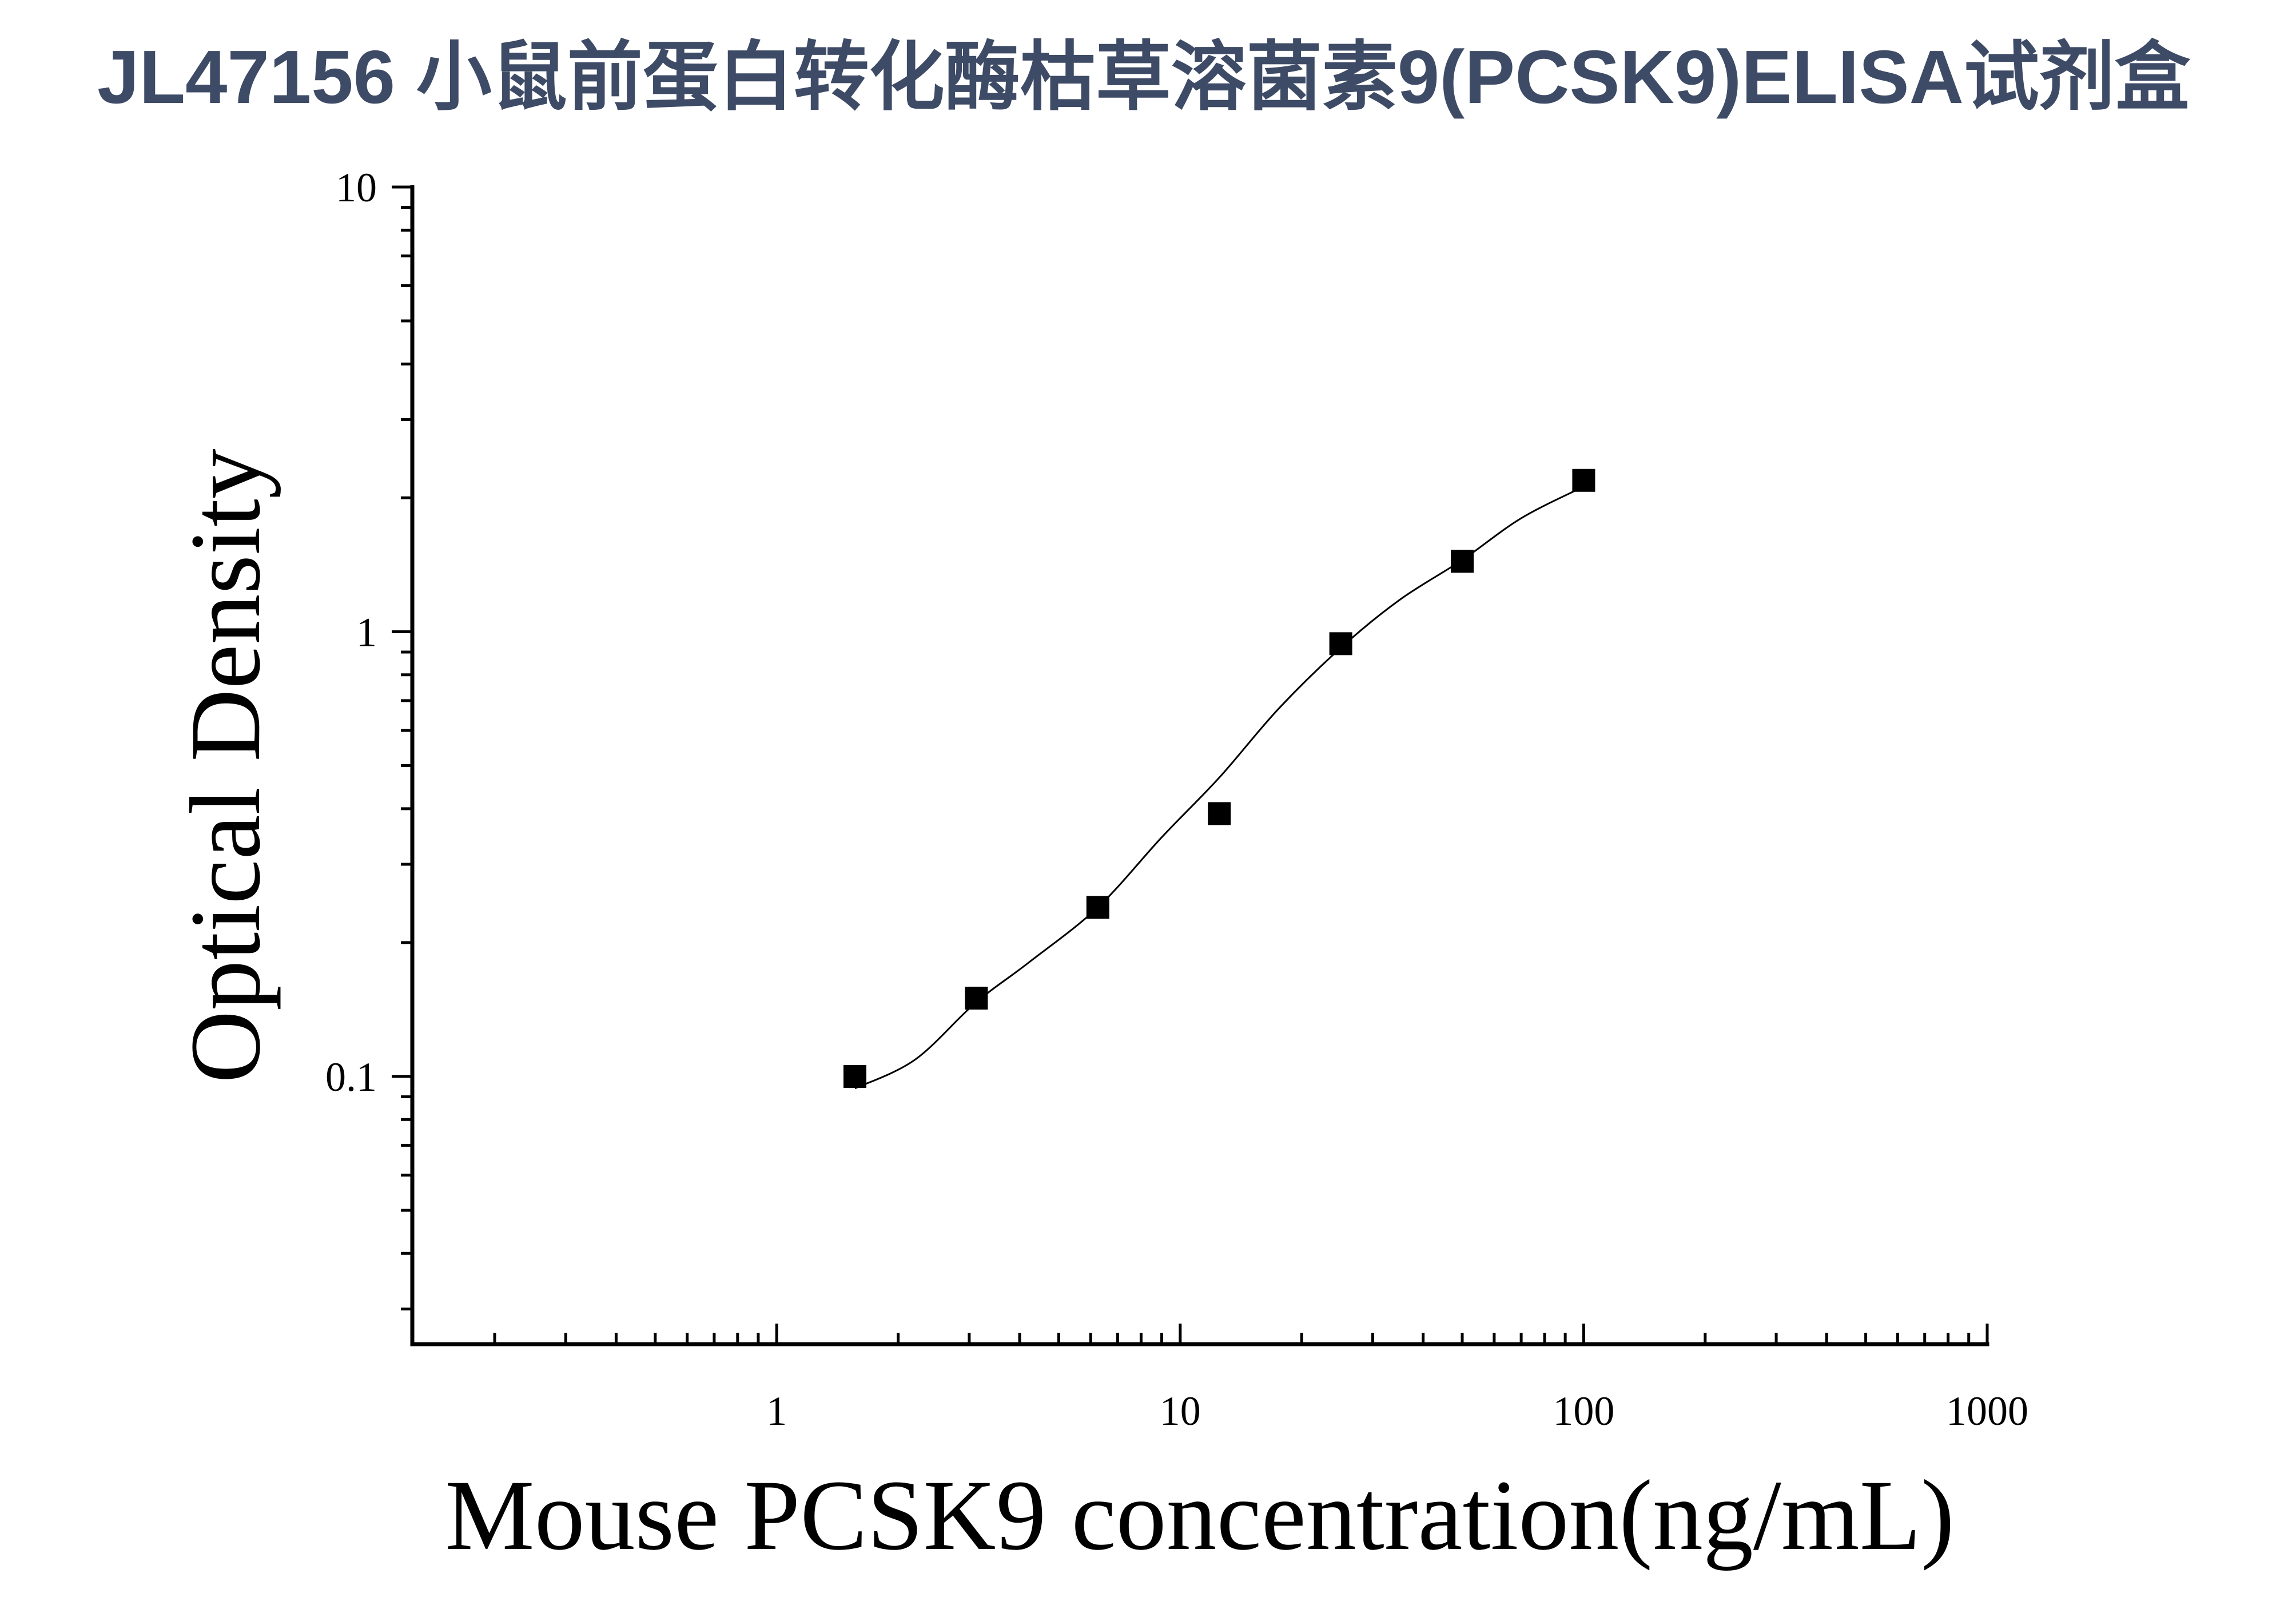 This screenshot has height=1605, width=2296. I want to click on x-axis-tick-labels: 1 10 100 1000, so click(1397, 1411).